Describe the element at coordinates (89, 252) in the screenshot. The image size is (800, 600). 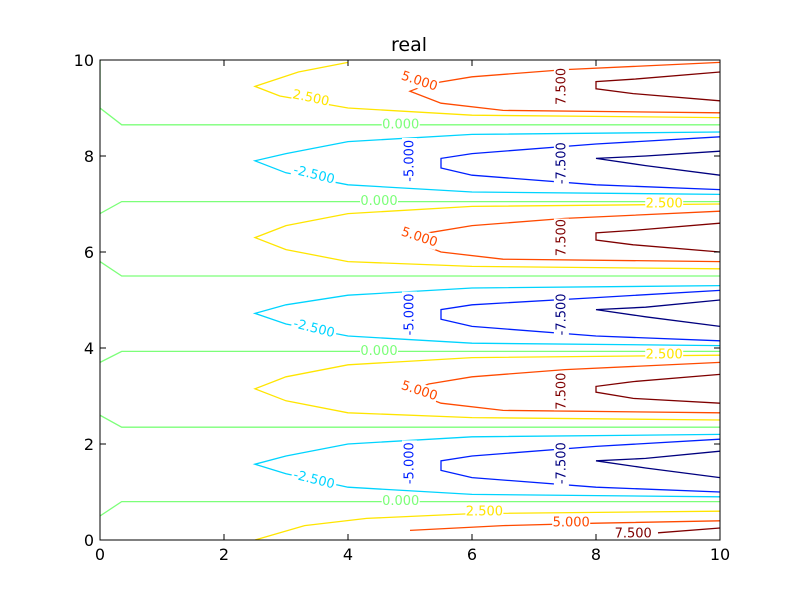
I see `y-tick-label: 6` at that location.